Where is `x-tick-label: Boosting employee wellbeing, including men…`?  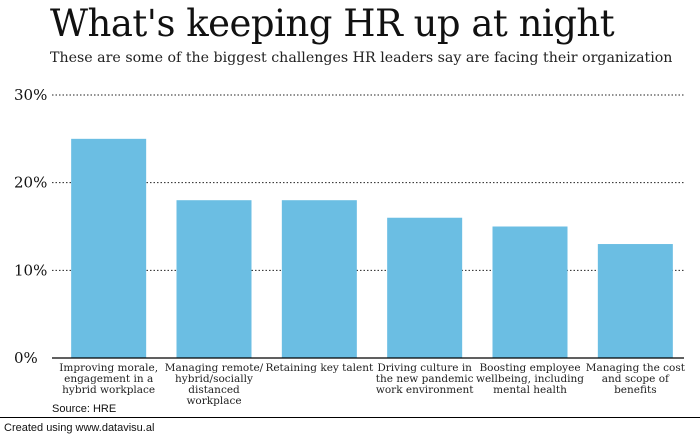 x-tick-label: Boosting employee wellbeing, including men… is located at coordinates (530, 379).